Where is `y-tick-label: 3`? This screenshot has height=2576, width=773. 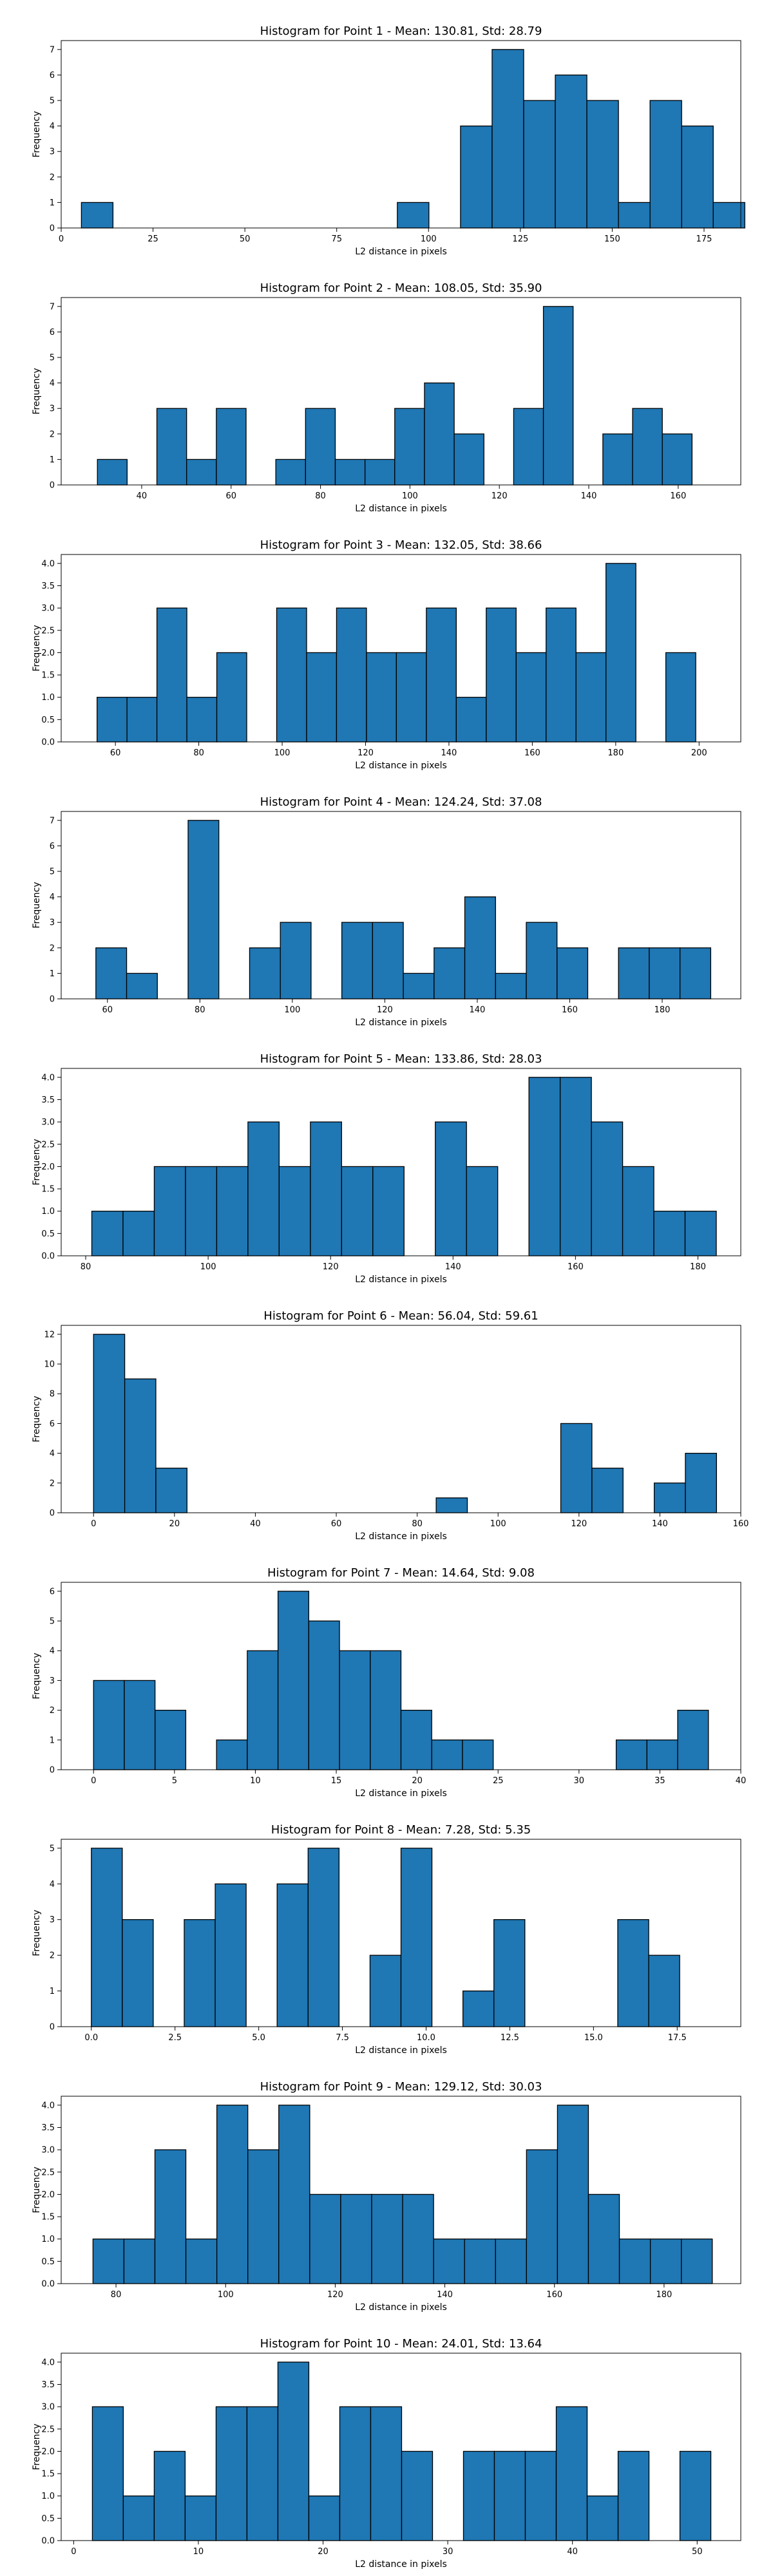
y-tick-label: 3 is located at coordinates (52, 152).